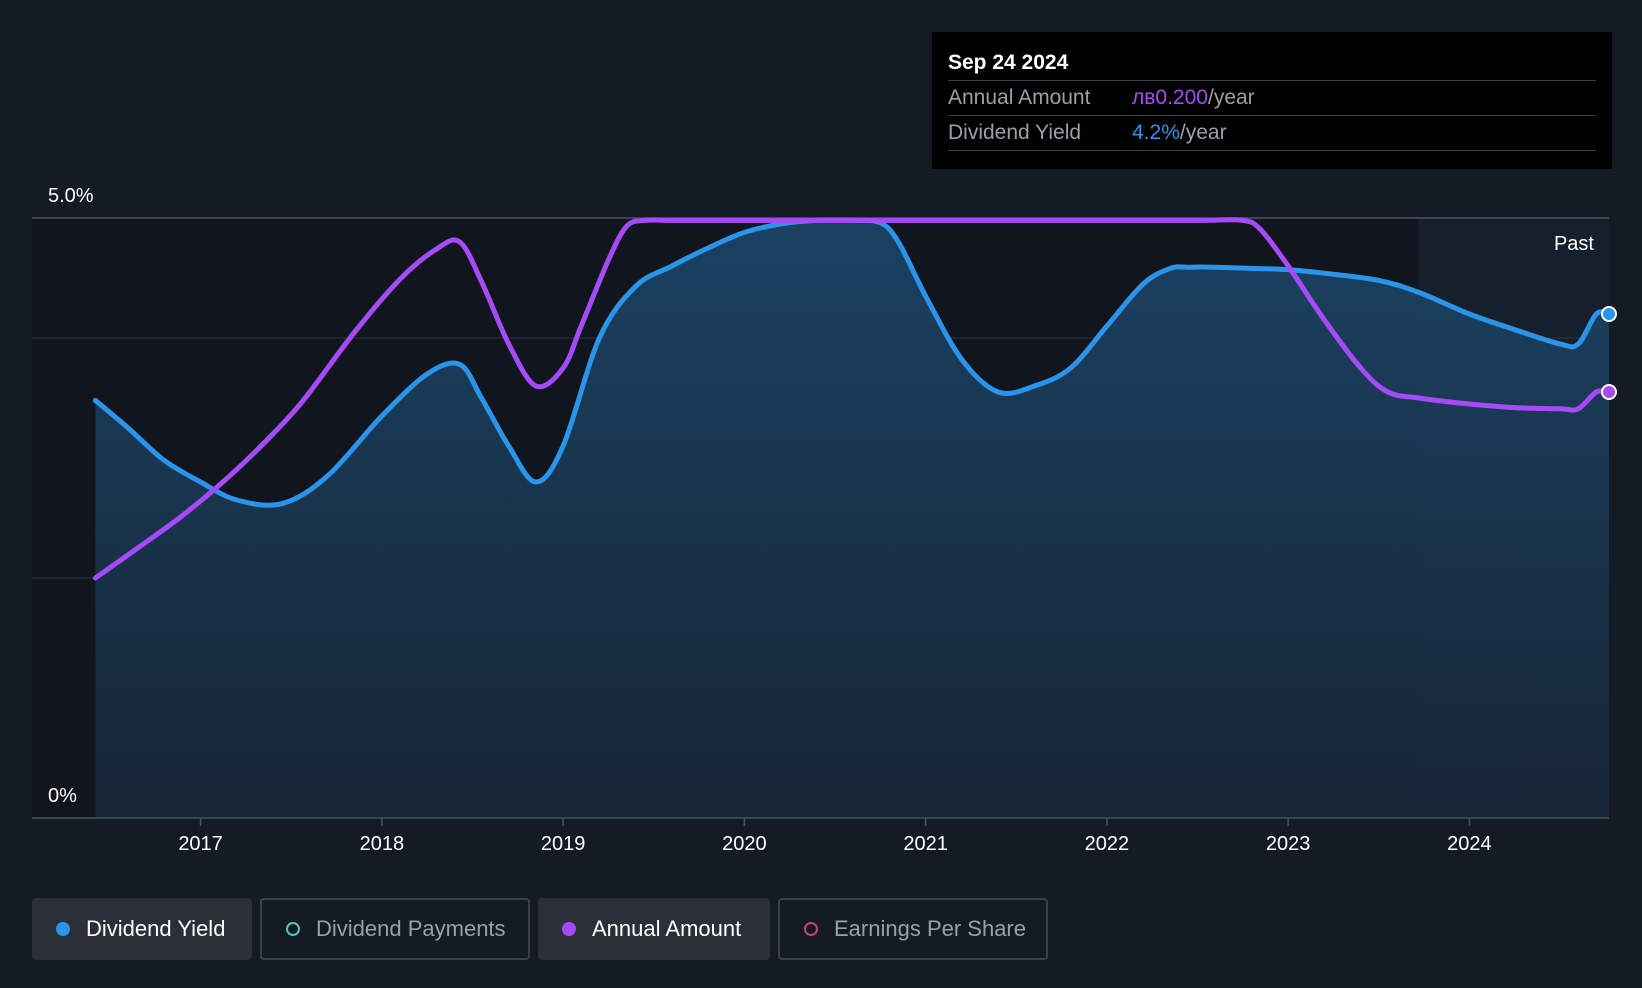 The height and width of the screenshot is (988, 1642). Describe the element at coordinates (1469, 844) in the screenshot. I see `x-tick-label-2024: 2024` at that location.